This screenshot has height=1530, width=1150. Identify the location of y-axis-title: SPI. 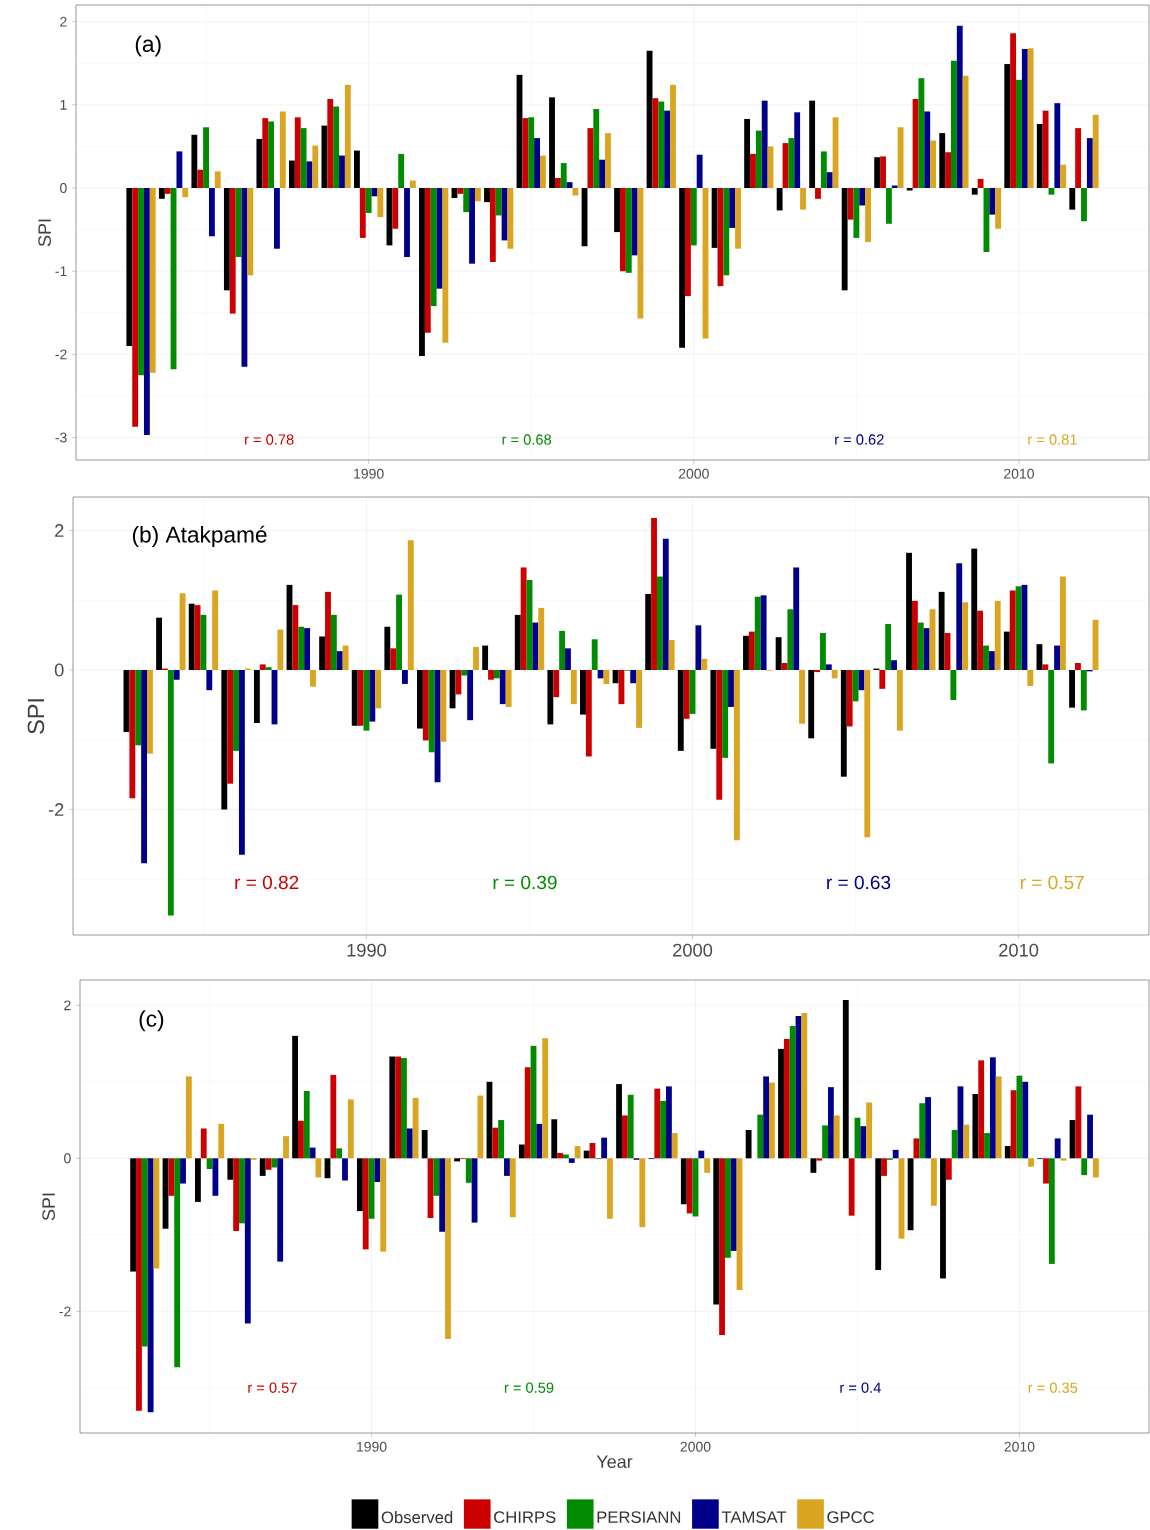
(36, 716).